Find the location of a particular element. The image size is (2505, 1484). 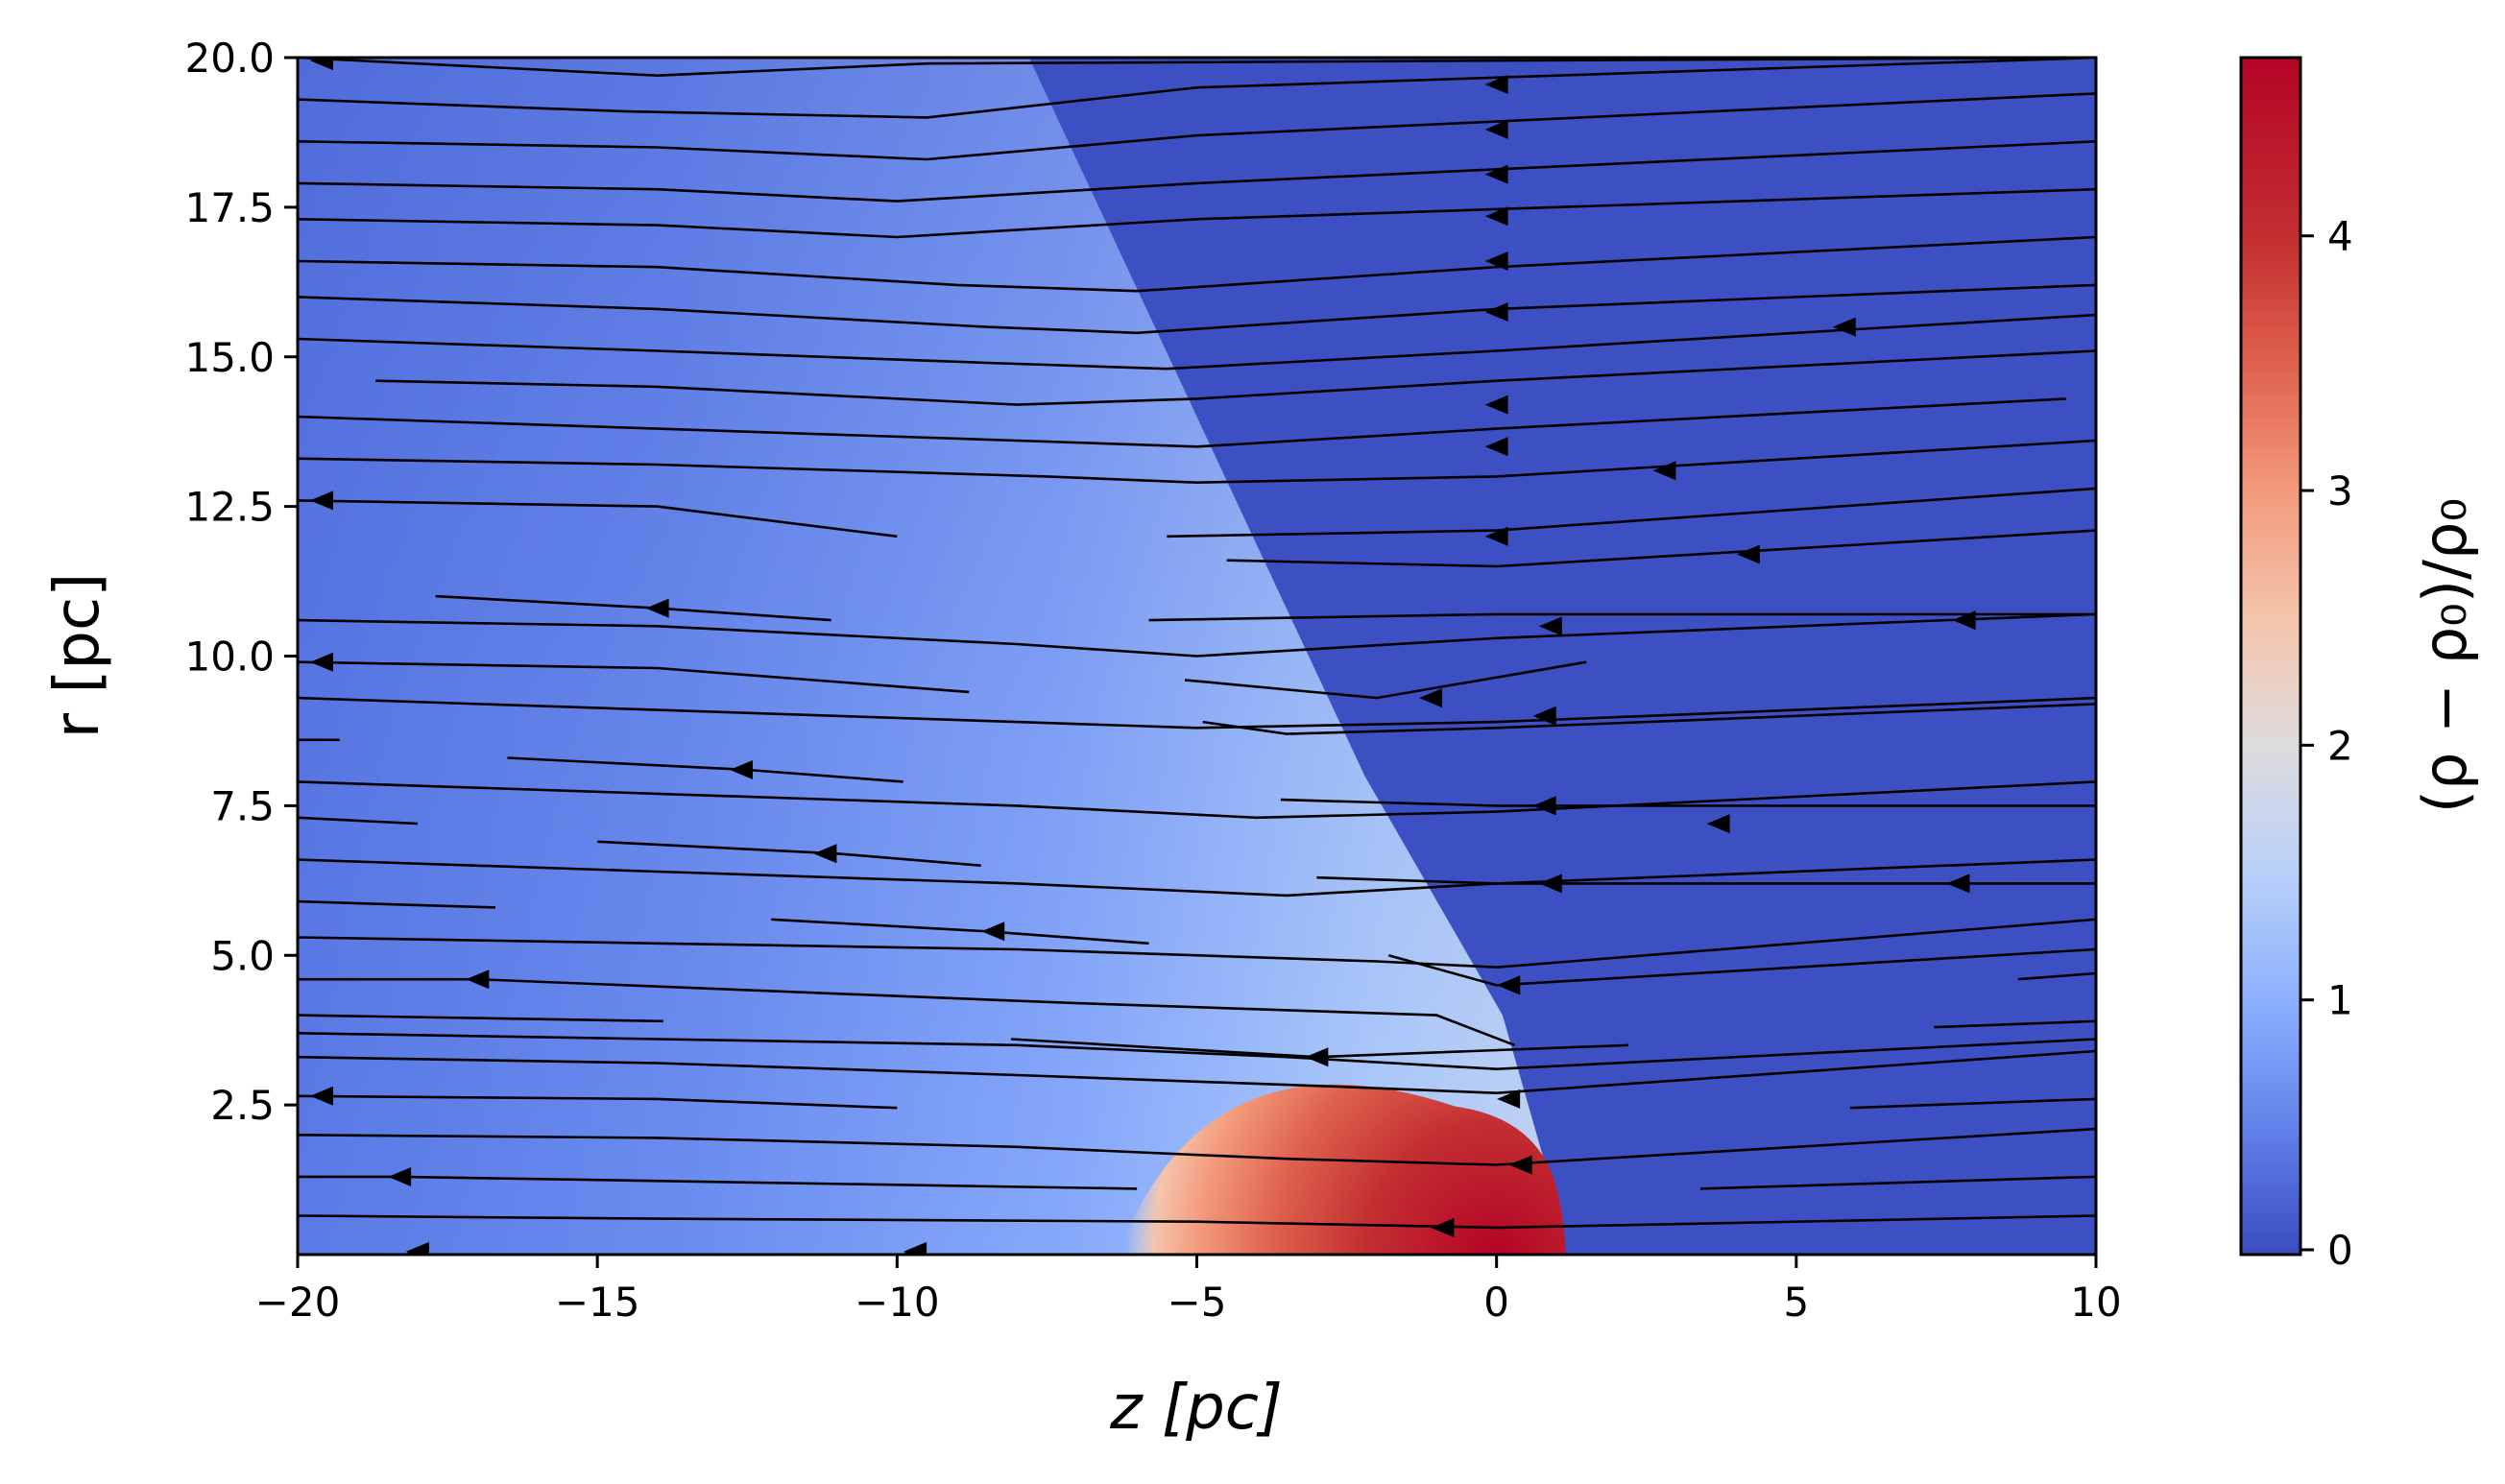

y-tick-label: 10.0 is located at coordinates (229, 657).